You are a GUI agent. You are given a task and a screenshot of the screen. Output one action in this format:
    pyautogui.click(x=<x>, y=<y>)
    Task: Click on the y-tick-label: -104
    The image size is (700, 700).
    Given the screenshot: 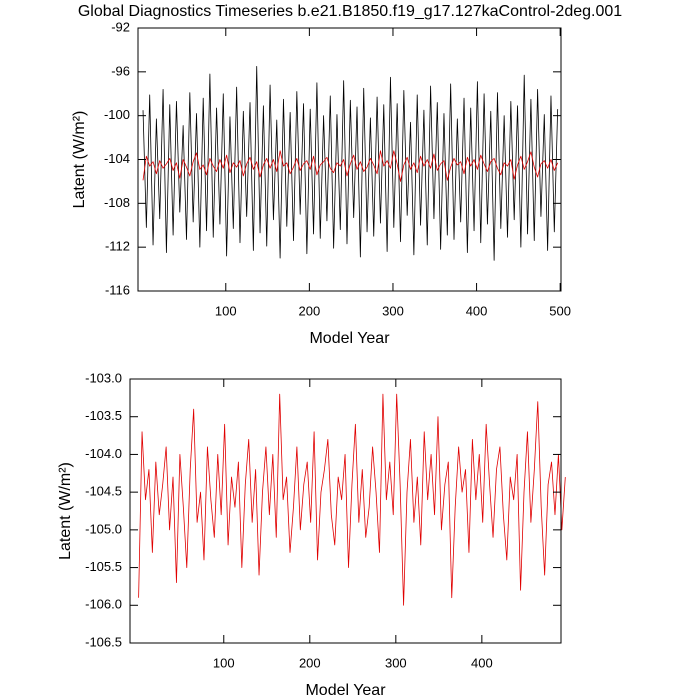 What is the action you would take?
    pyautogui.click(x=117, y=158)
    